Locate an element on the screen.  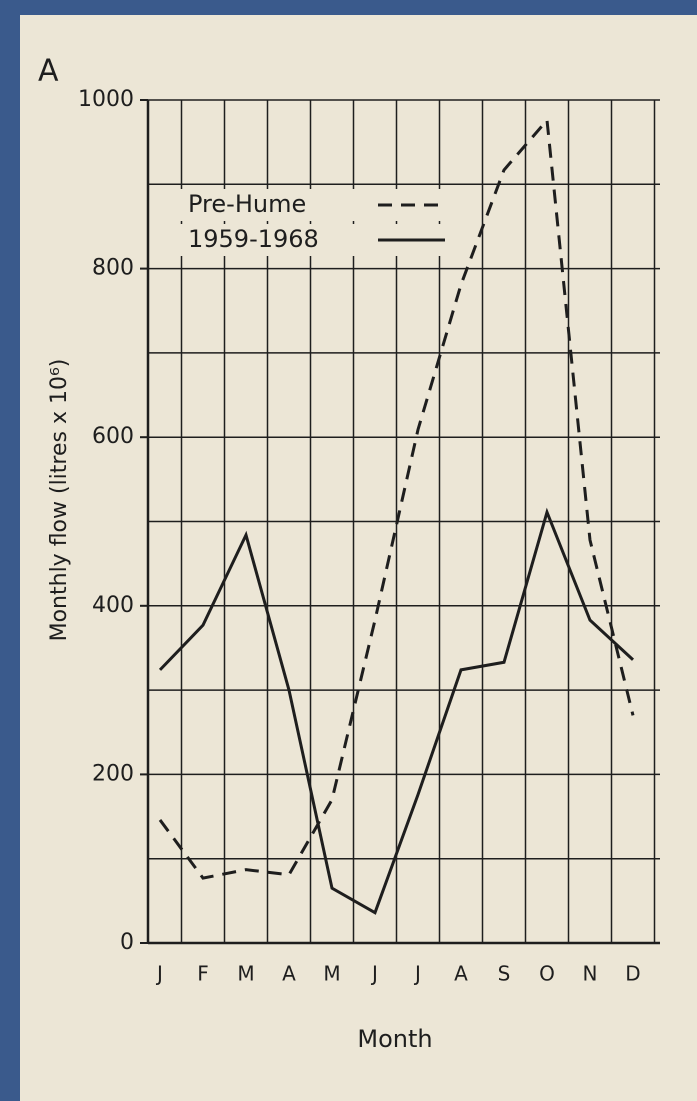
y-tick-label: 0 is located at coordinates (127, 942).